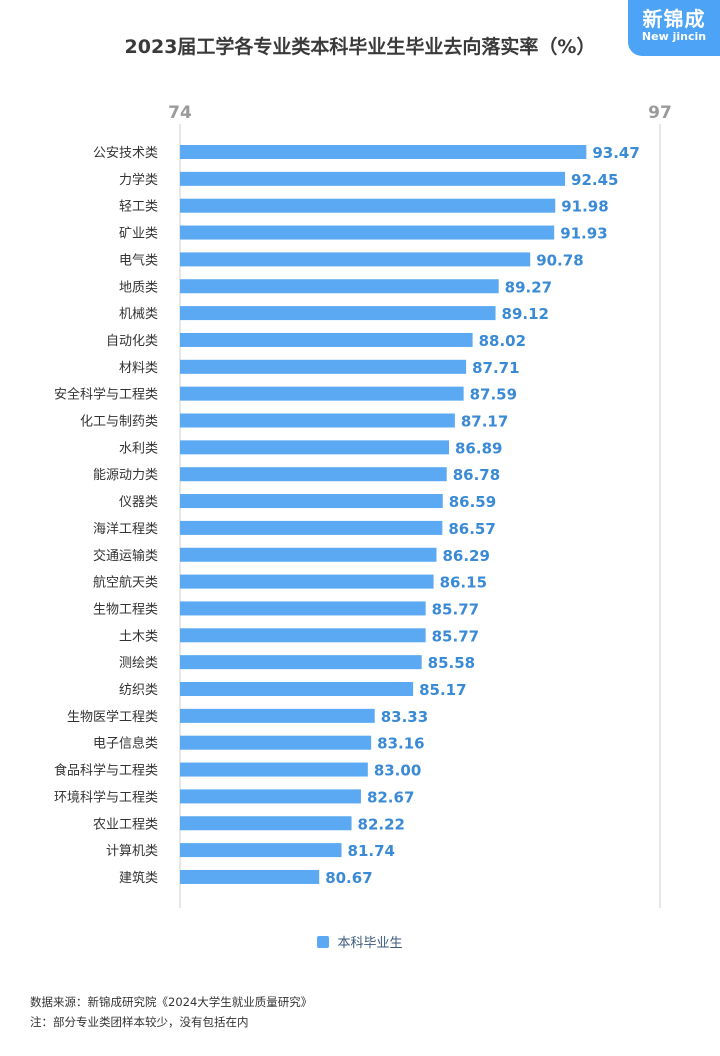 The height and width of the screenshot is (1056, 720). Describe the element at coordinates (484, 422) in the screenshot. I see `data-label: 87.17` at that location.